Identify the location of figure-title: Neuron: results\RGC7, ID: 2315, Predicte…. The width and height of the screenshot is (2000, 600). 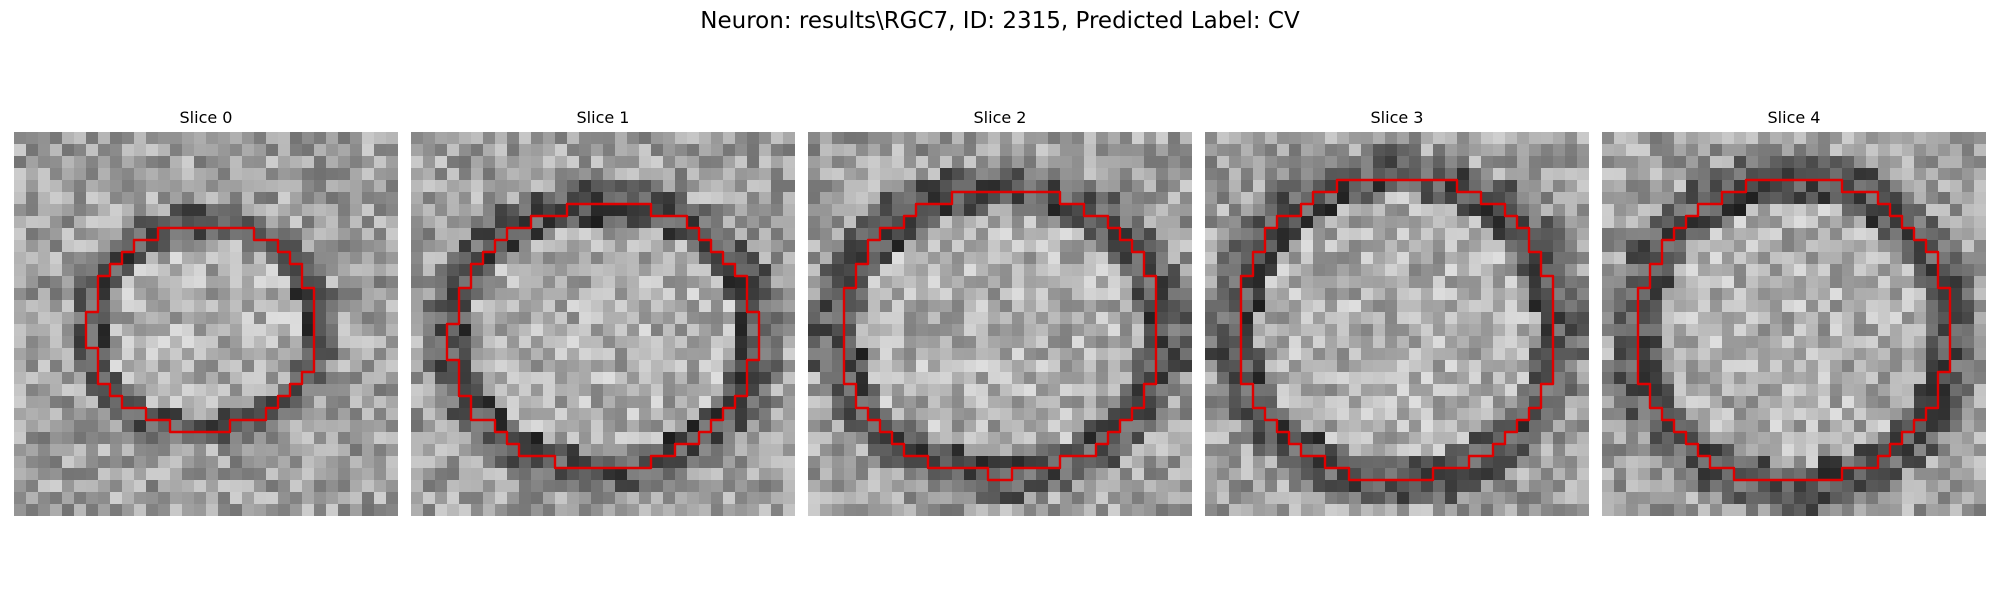
(1000, 21).